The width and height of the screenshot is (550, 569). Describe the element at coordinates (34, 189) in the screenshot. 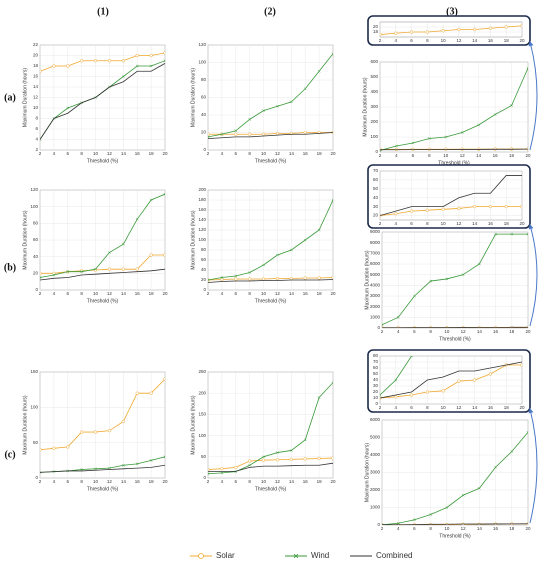

I see `y-tick-label: 120` at that location.